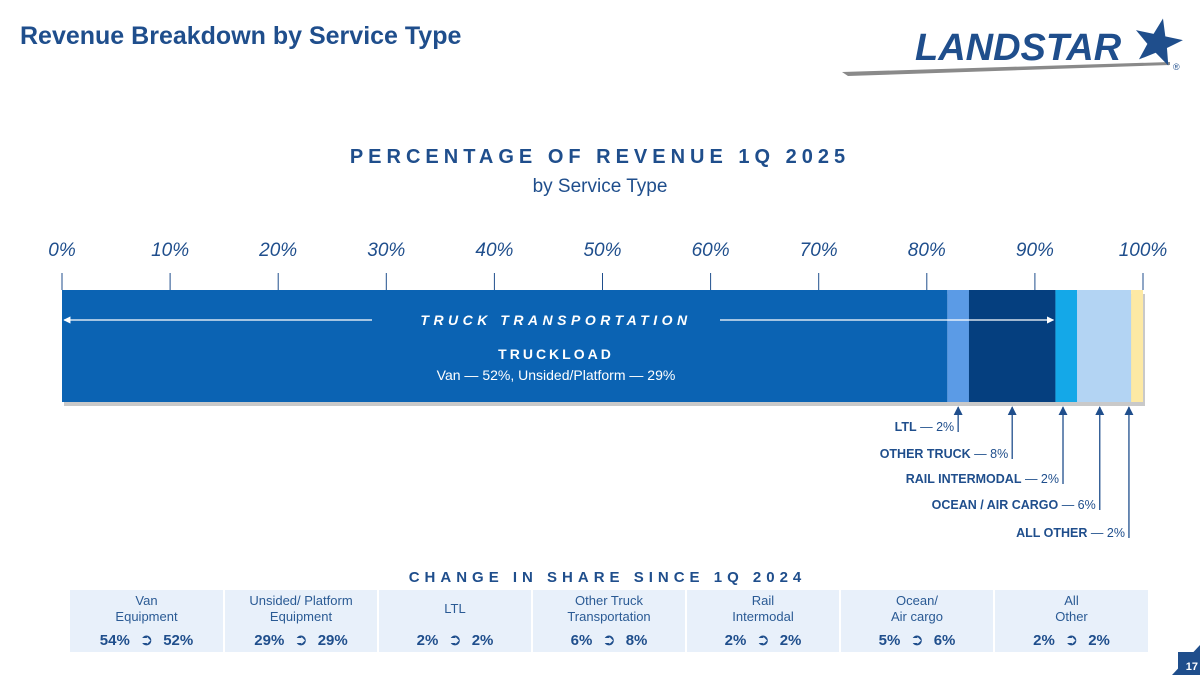 The width and height of the screenshot is (1200, 682). What do you see at coordinates (711, 250) in the screenshot?
I see `x-tick-label: 60%` at bounding box center [711, 250].